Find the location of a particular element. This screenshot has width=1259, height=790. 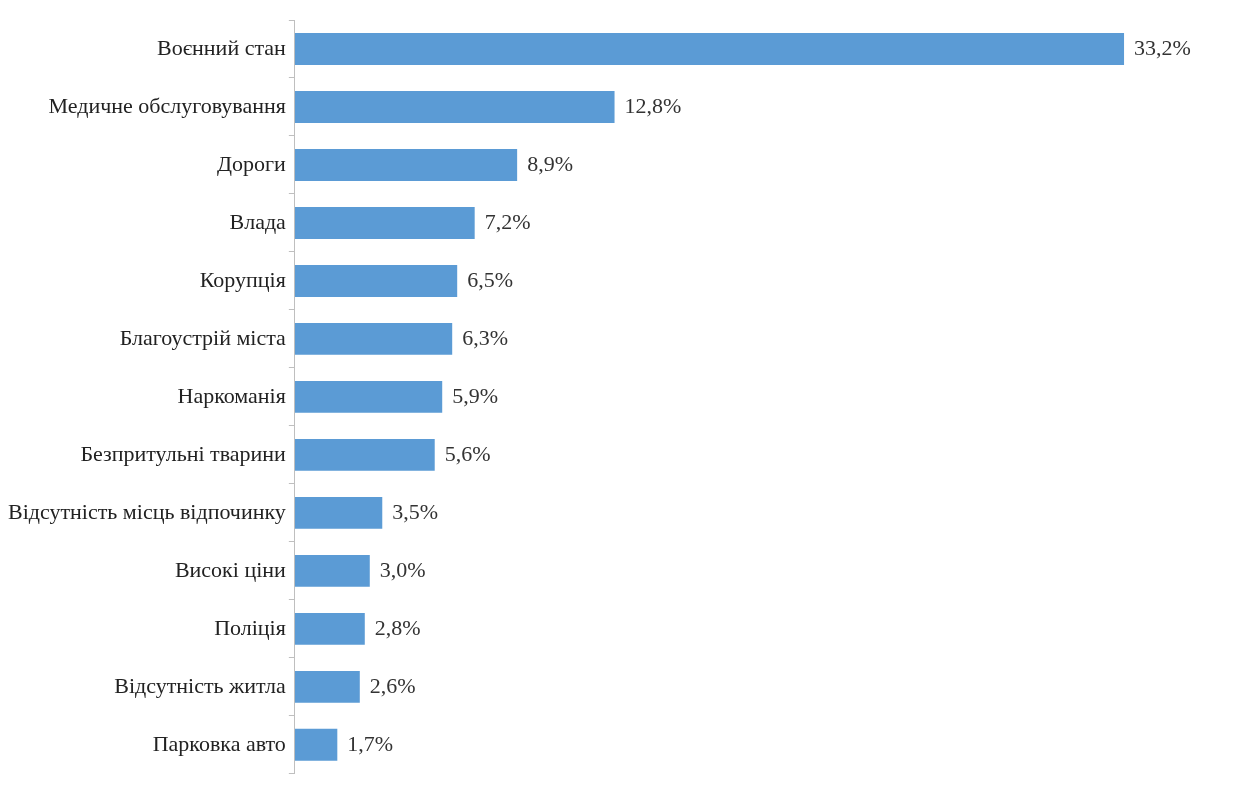

data-label: 2,6% is located at coordinates (392, 685).